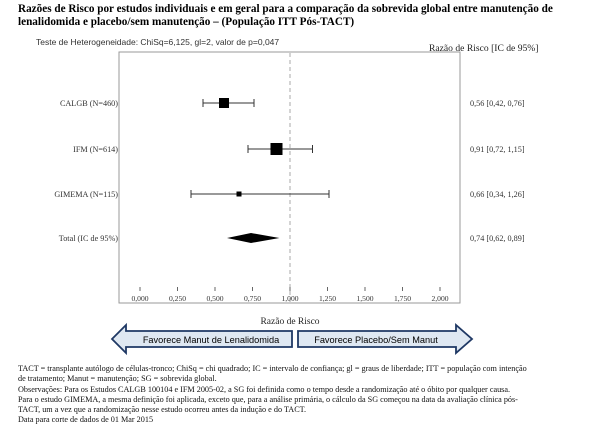 This screenshot has height=433, width=606. What do you see at coordinates (252, 298) in the screenshot?
I see `x-tick-label: 0,750` at bounding box center [252, 298].